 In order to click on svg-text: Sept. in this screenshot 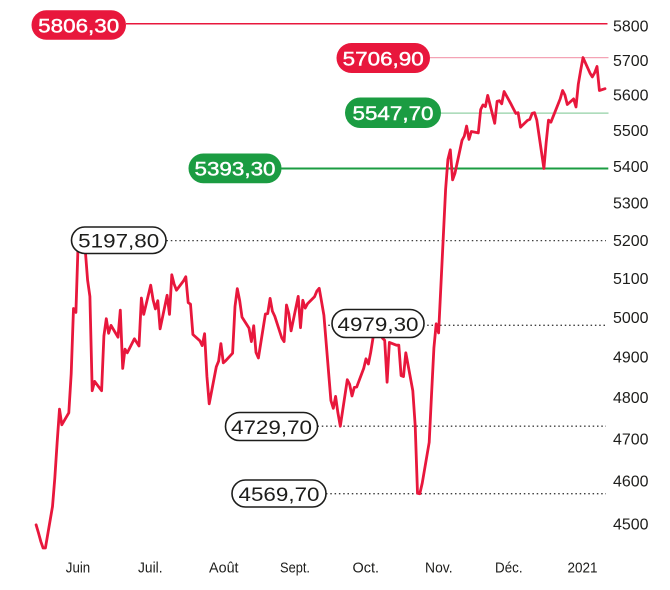, I will do `click(295, 568)`.